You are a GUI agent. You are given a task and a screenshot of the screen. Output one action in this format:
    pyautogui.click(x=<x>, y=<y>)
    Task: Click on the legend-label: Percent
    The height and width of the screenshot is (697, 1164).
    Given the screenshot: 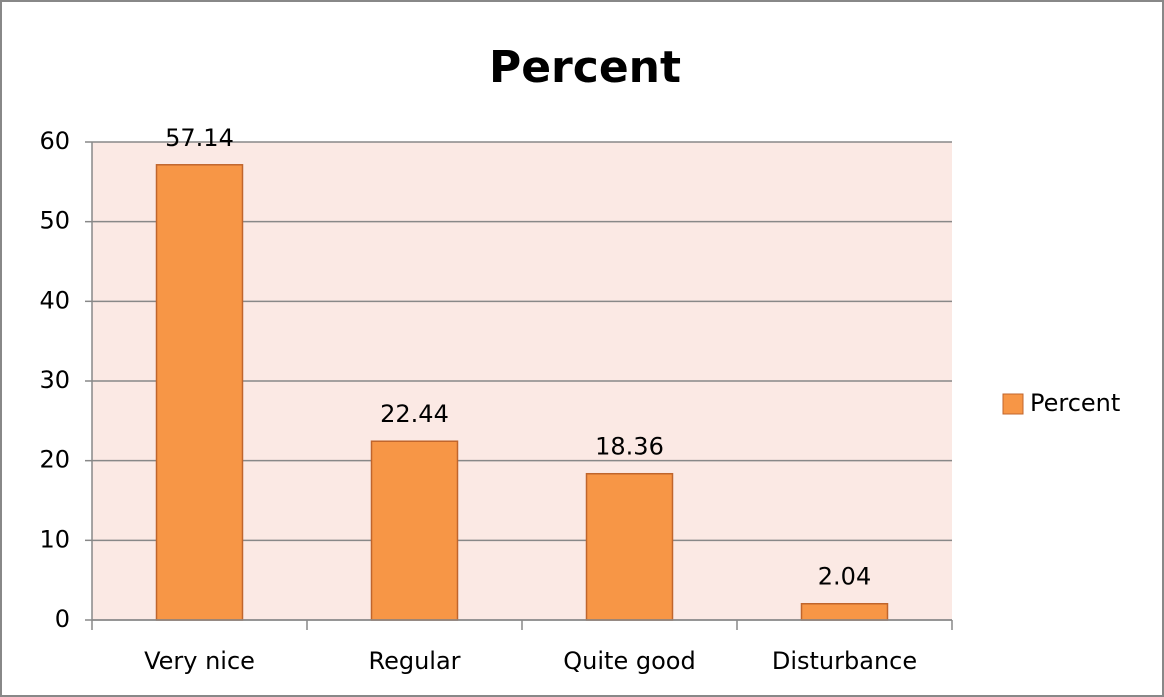 What is the action you would take?
    pyautogui.click(x=1075, y=403)
    